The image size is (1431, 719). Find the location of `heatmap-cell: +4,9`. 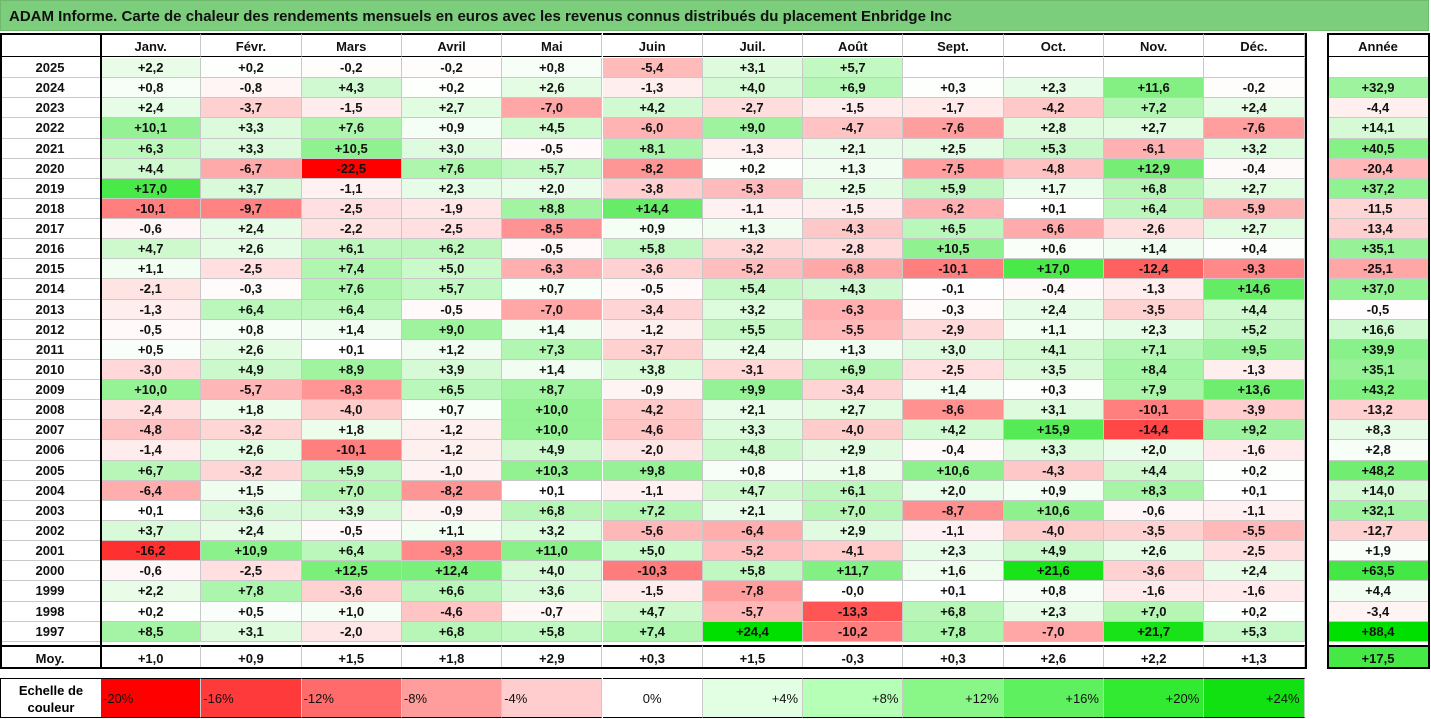

heatmap-cell: +4,9 is located at coordinates (251, 370).